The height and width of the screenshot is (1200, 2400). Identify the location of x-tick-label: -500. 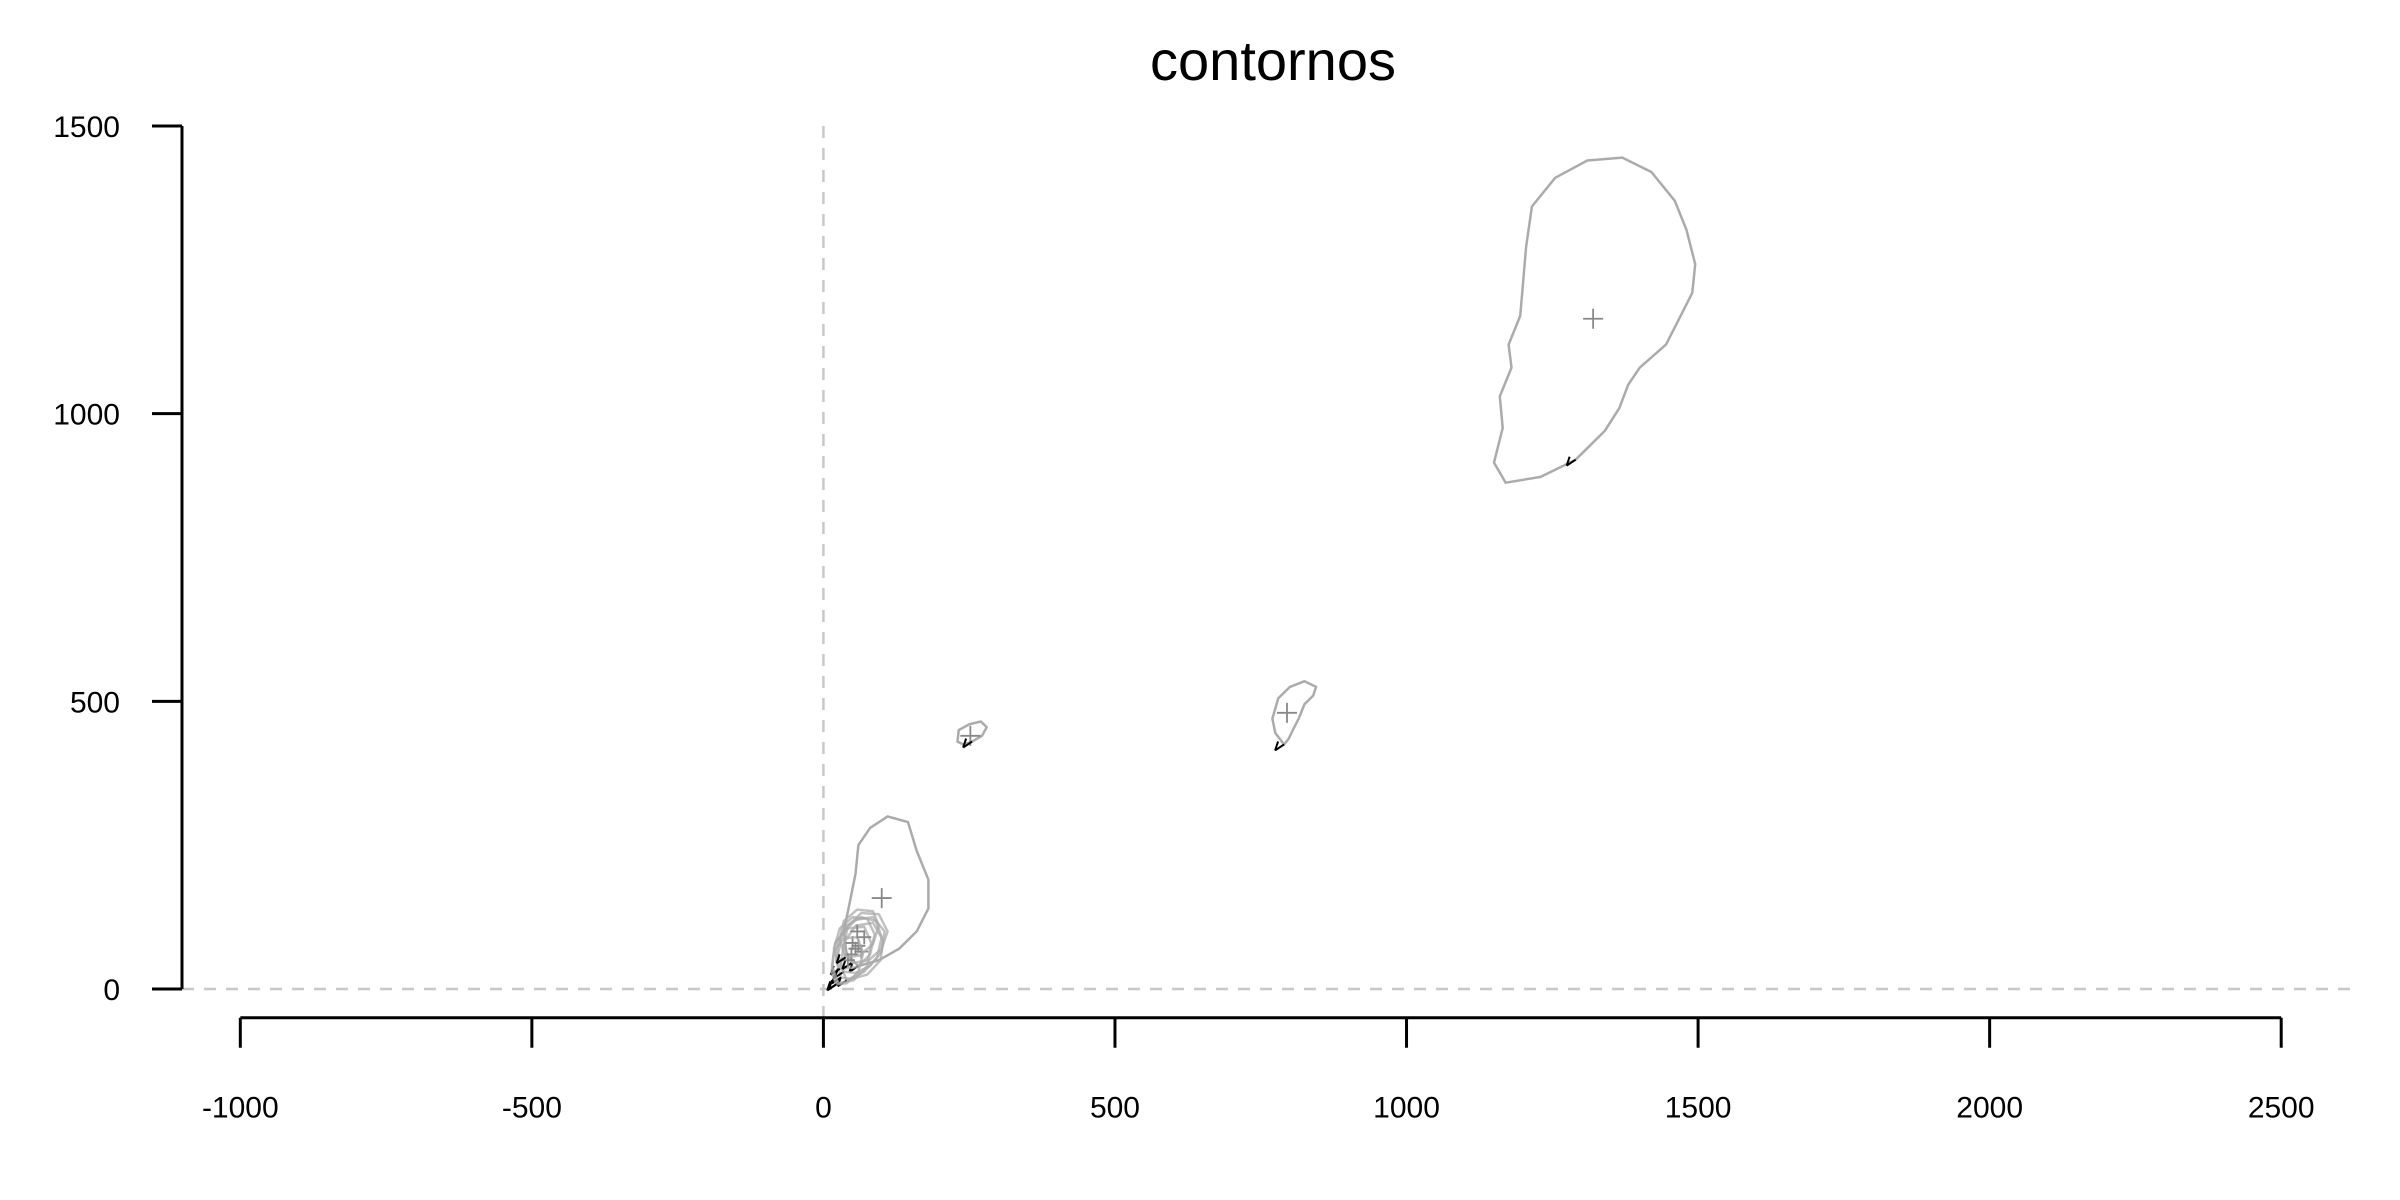
(532, 1108).